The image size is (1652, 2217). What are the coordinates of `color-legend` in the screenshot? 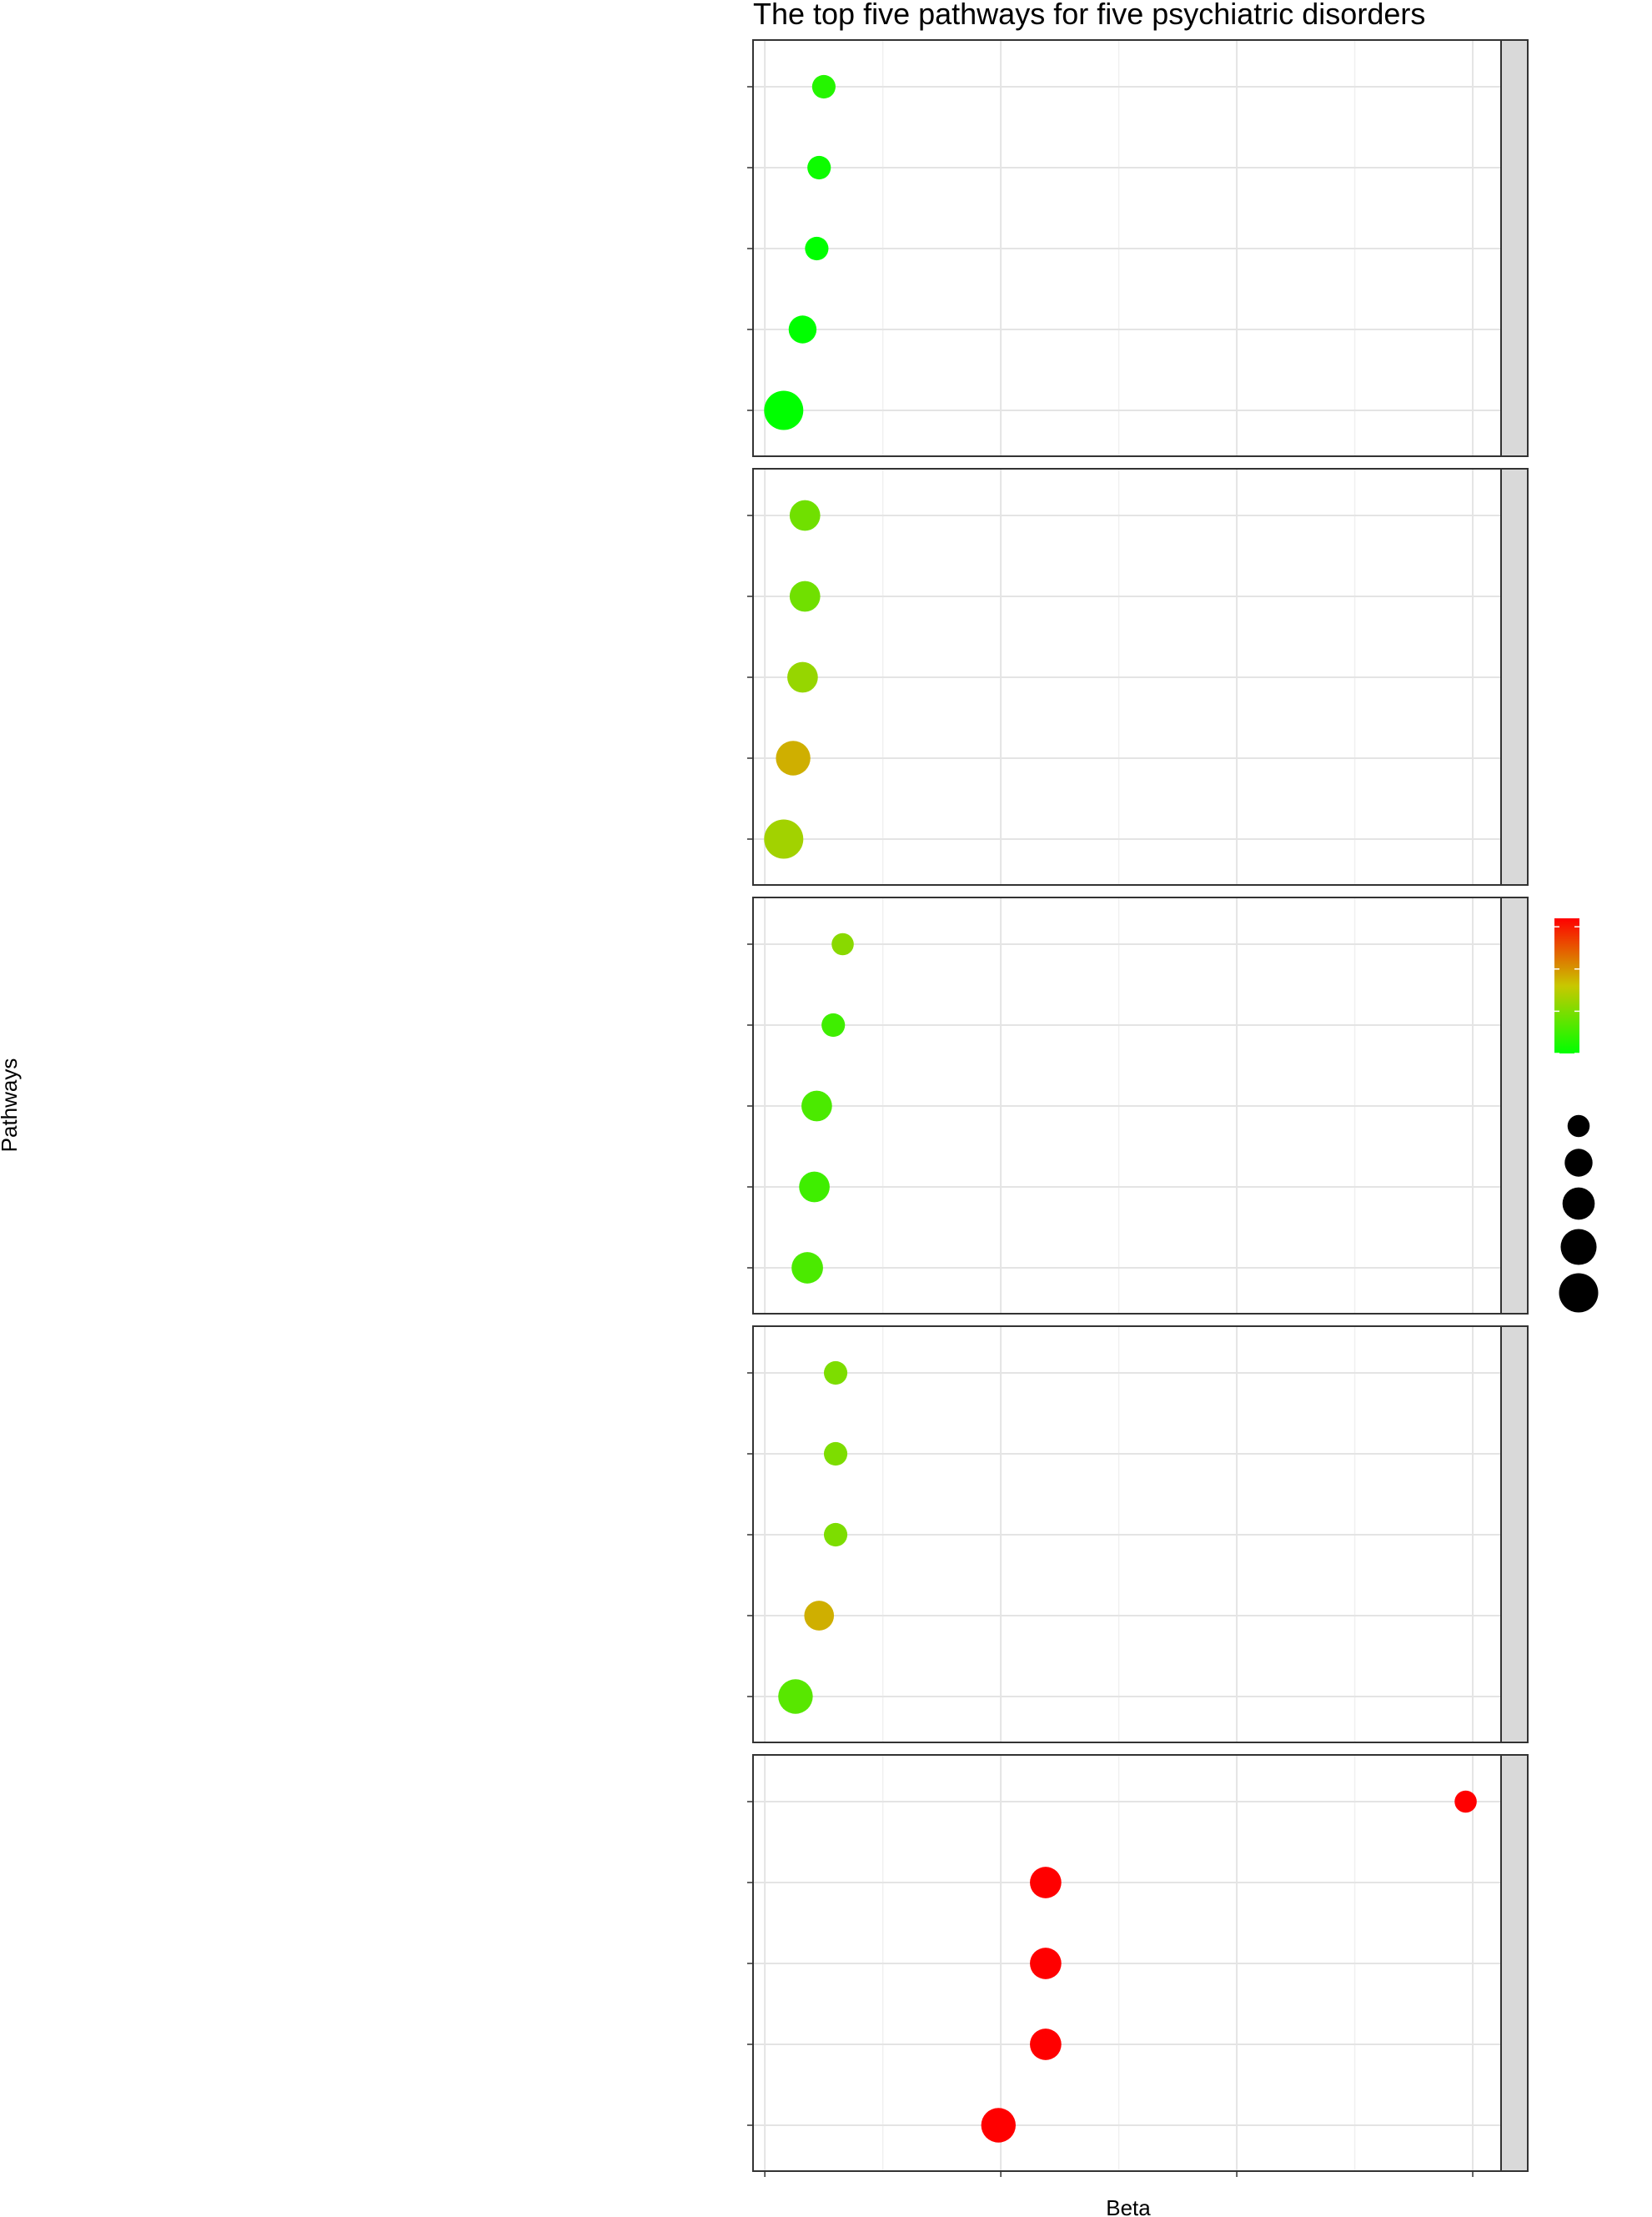 It's located at (1566, 986).